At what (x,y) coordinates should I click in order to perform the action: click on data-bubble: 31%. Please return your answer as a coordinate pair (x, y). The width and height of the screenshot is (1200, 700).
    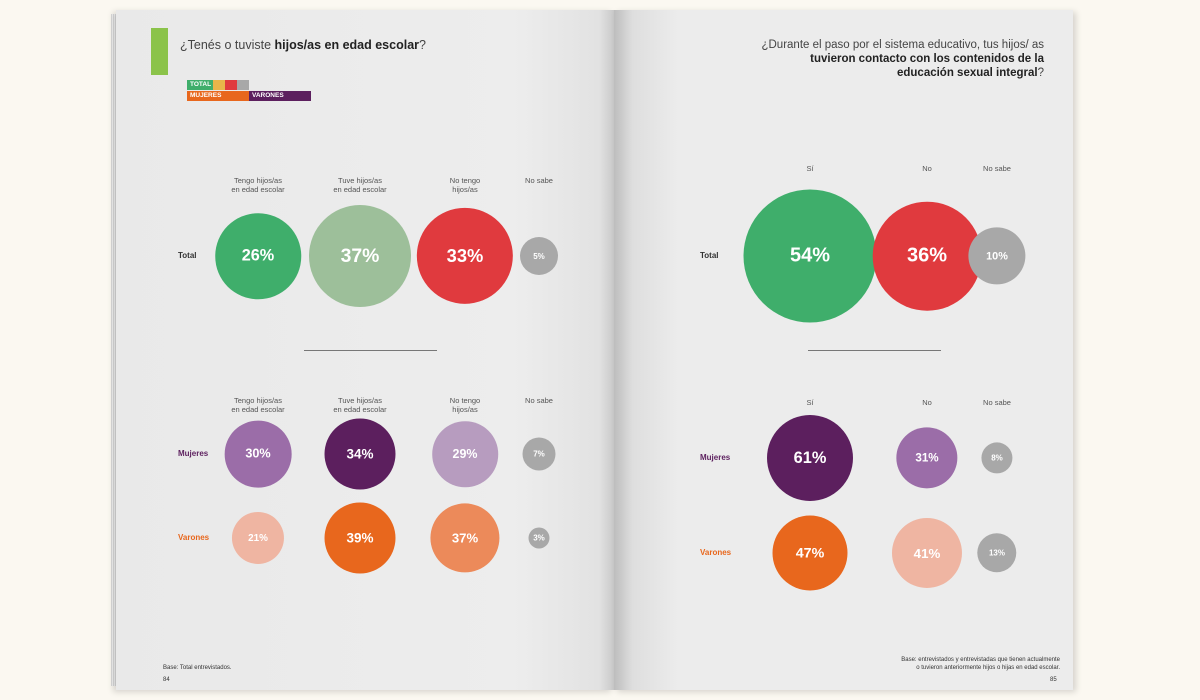
    Looking at the image, I should click on (927, 458).